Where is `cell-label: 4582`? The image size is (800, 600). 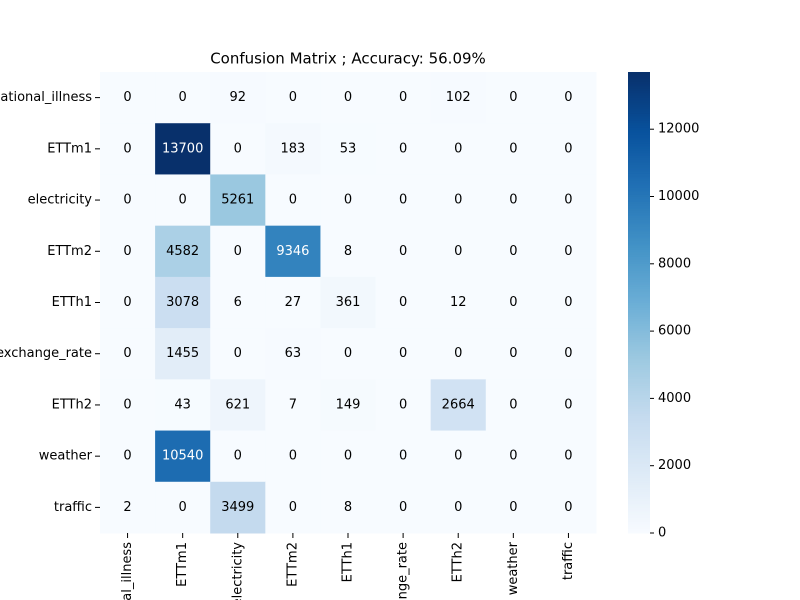
cell-label: 4582 is located at coordinates (182, 251).